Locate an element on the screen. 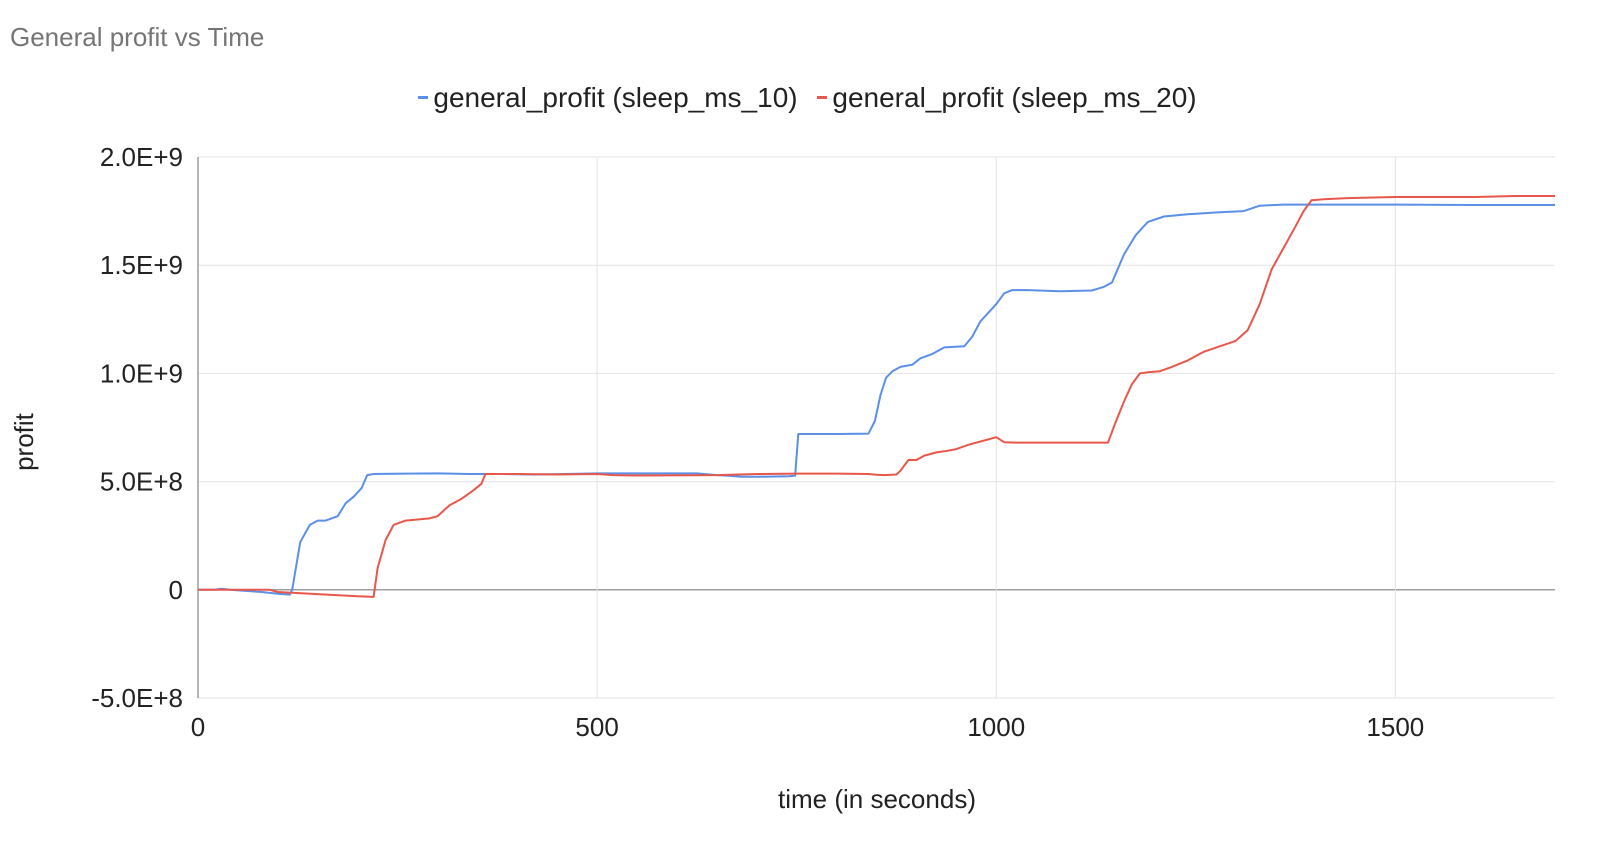 This screenshot has width=1615, height=853. y-tick-label: 5.0E+8 is located at coordinates (141, 482).